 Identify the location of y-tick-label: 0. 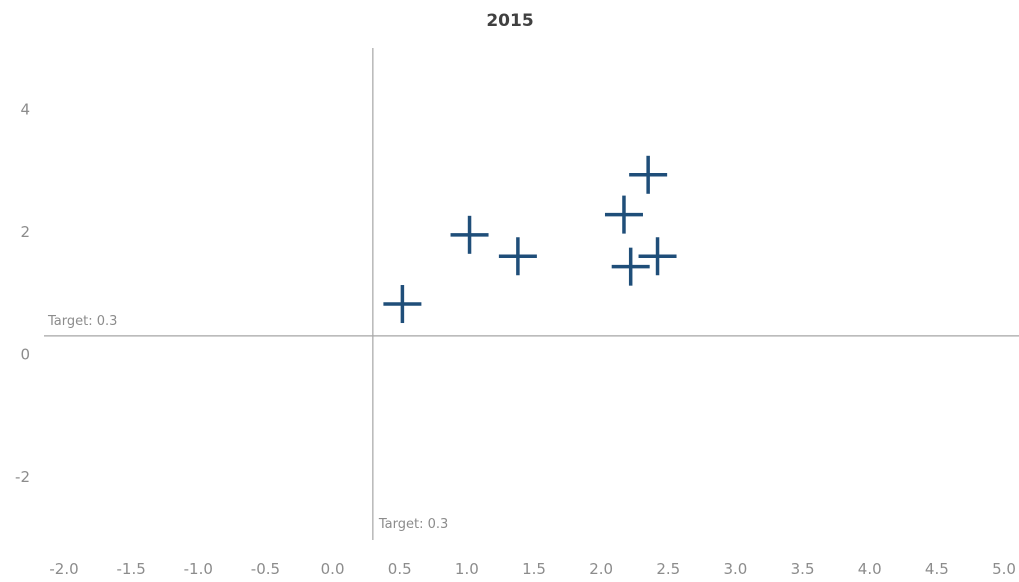
(25, 354).